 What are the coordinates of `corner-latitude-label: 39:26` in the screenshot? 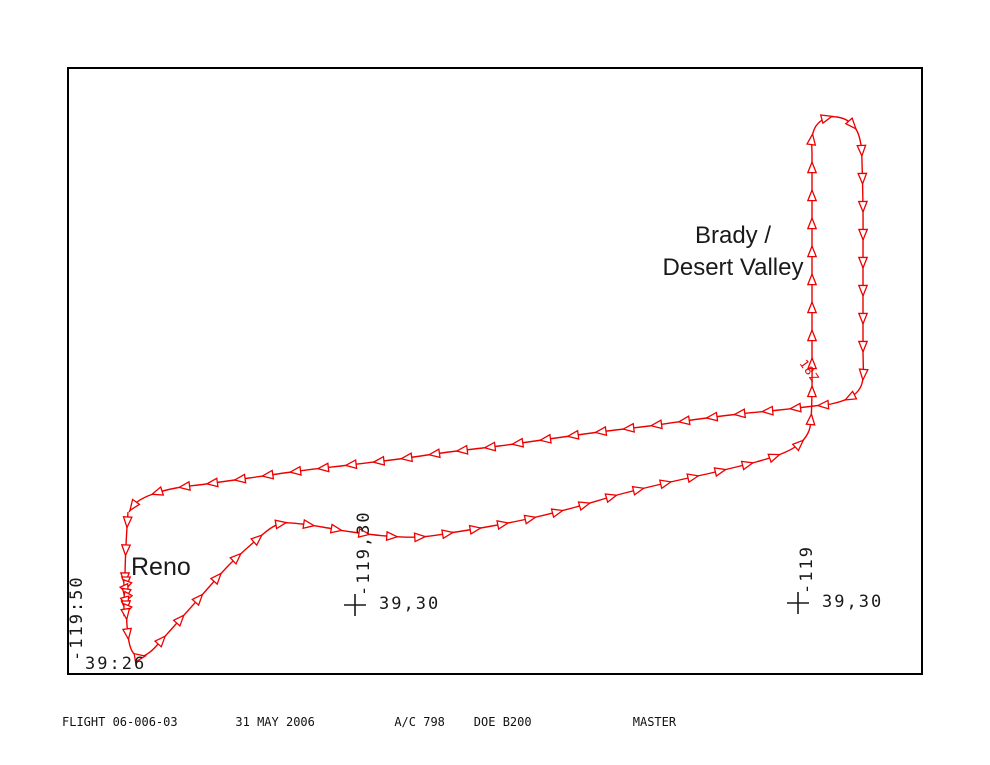 It's located at (116, 664).